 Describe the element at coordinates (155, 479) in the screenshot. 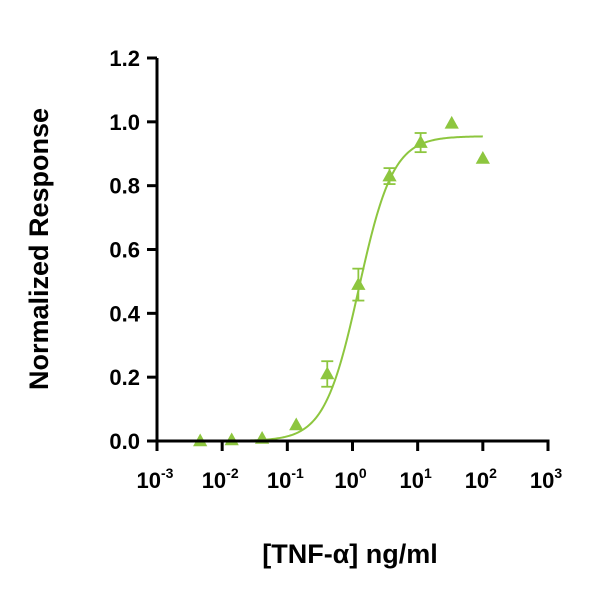

I see `x-tick-label-0: 10⁻³` at that location.